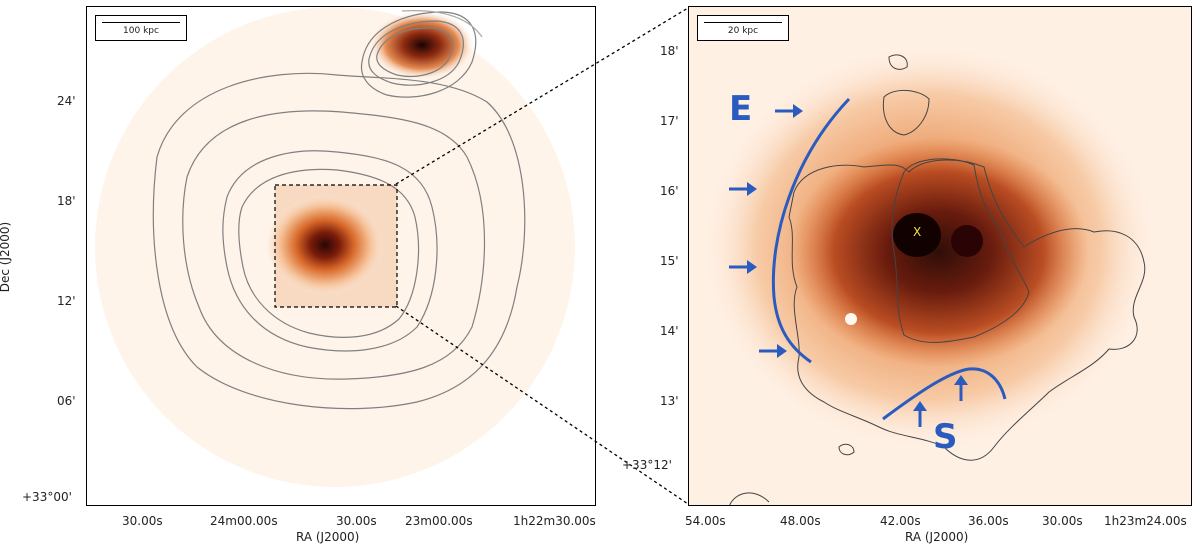  Describe the element at coordinates (422, 45) in the screenshot. I see `left-subcluster` at that location.